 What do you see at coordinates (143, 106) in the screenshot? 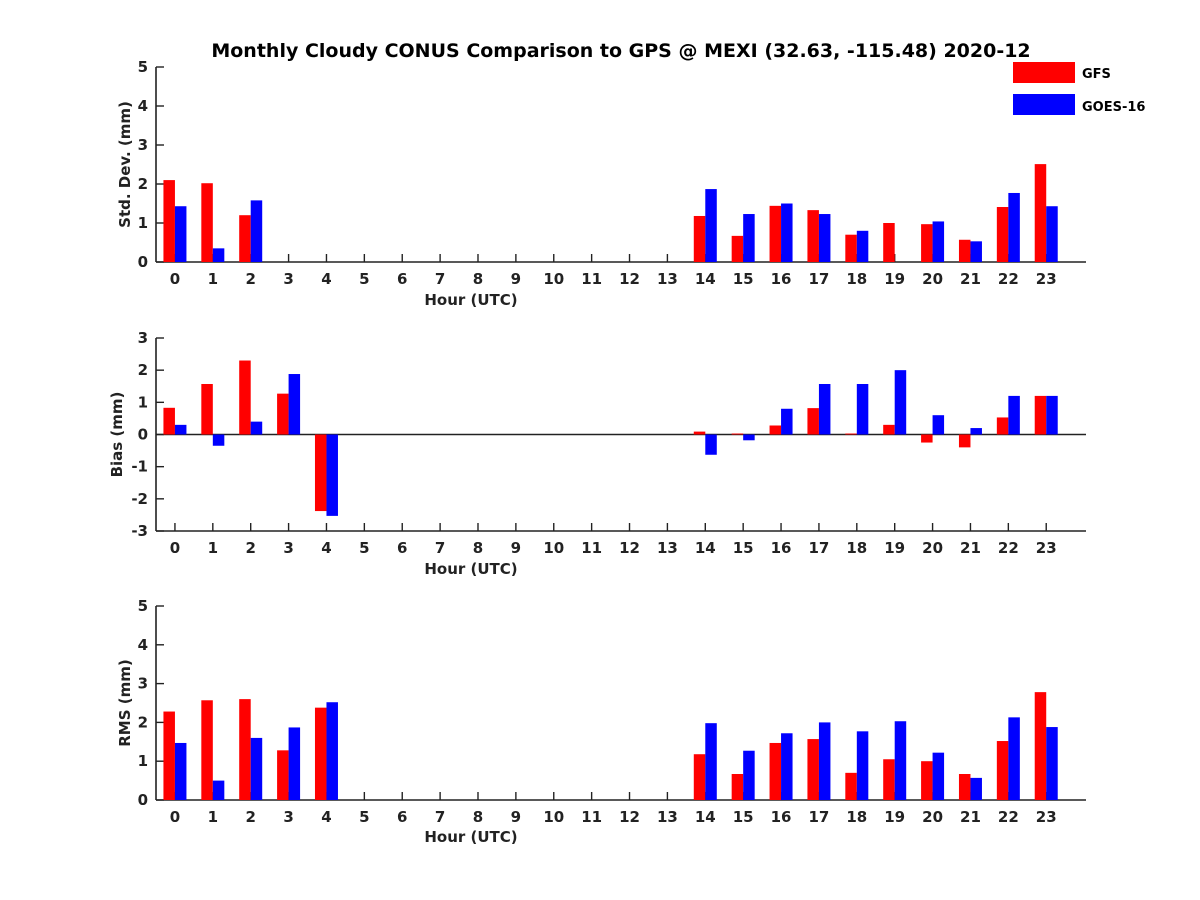
I see `std-dev-y-tick-label: 4` at bounding box center [143, 106].